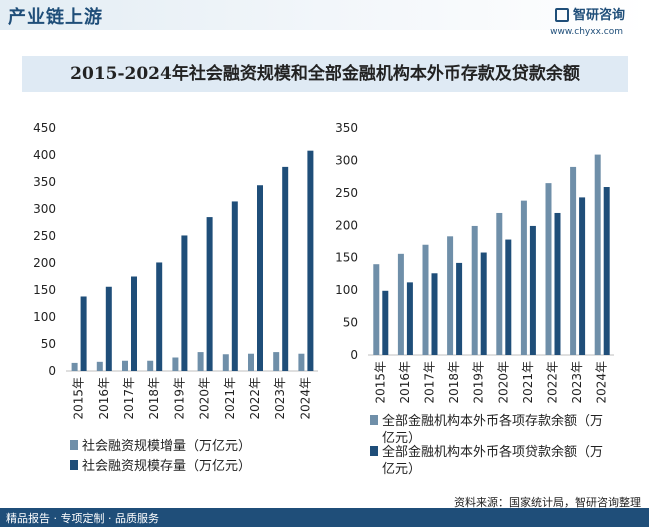 The width and height of the screenshot is (649, 527). I want to click on chart-title-box: 2015-2024年社会融资规模和全部金融机构本外币存款及贷款余额, so click(325, 74).